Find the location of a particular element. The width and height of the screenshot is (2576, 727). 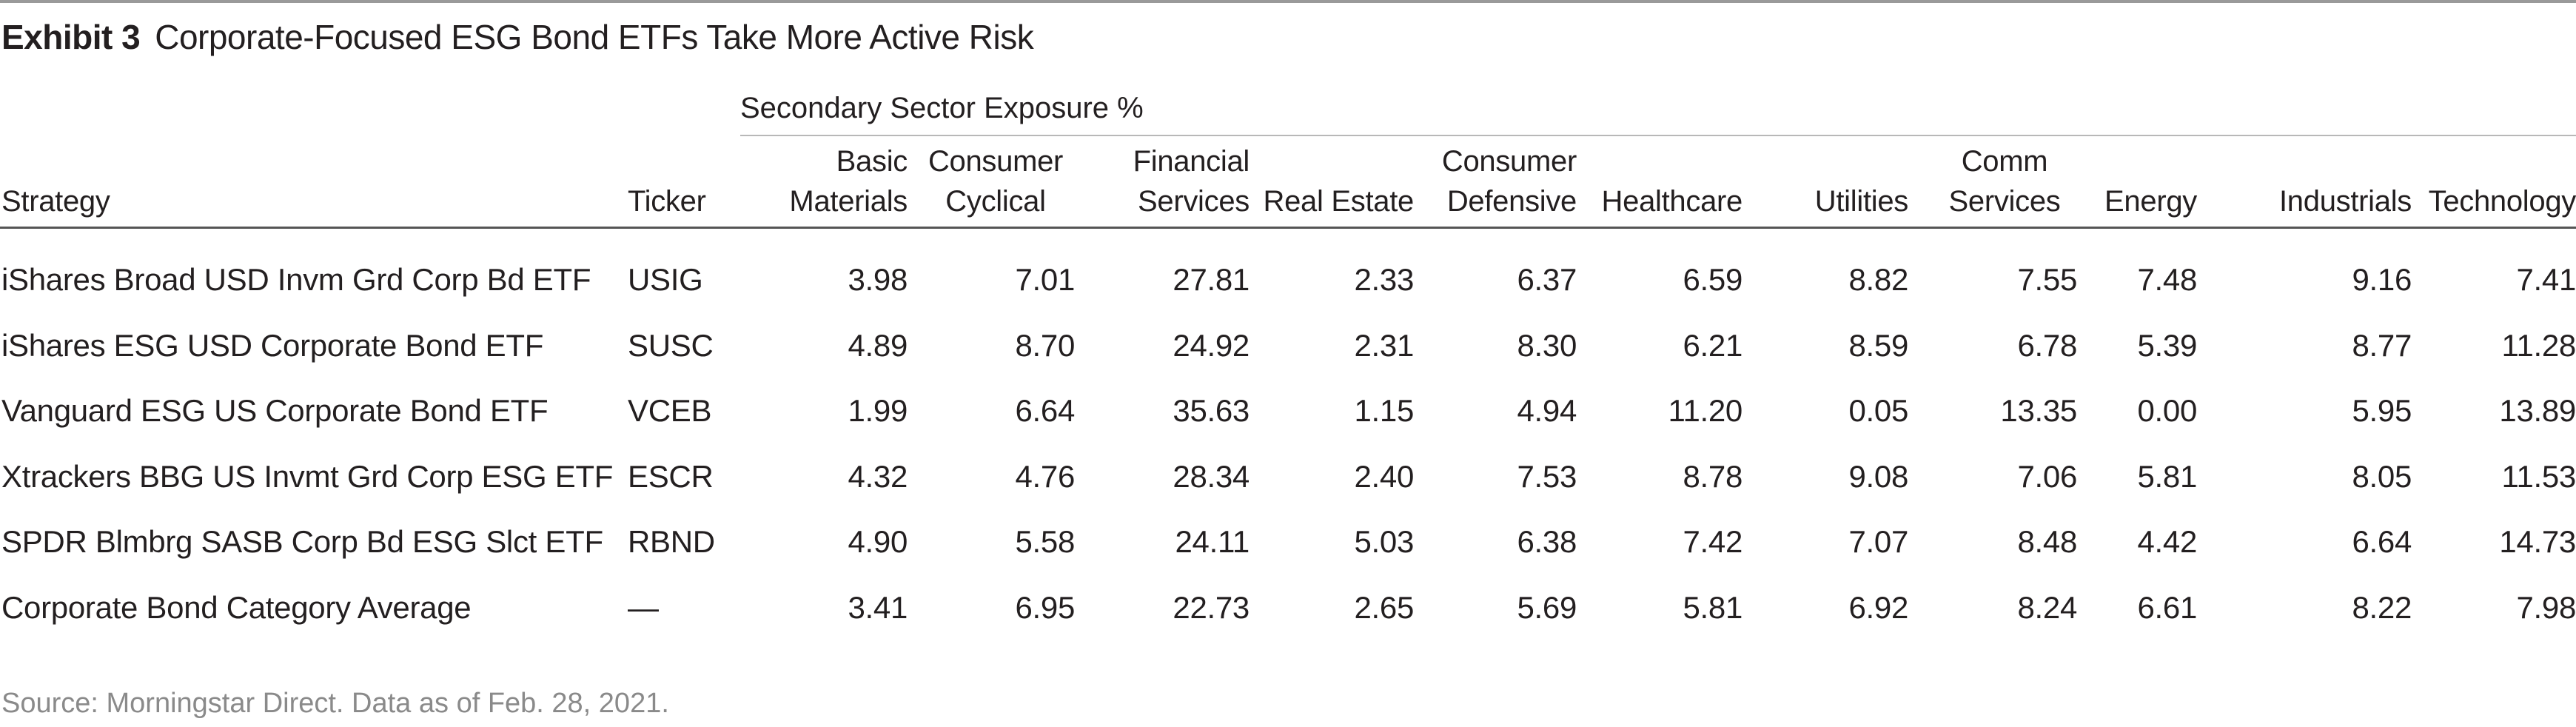

row-strategy-name: iShares Broad USD Invm Grd Corp Bd ETF is located at coordinates (296, 279).